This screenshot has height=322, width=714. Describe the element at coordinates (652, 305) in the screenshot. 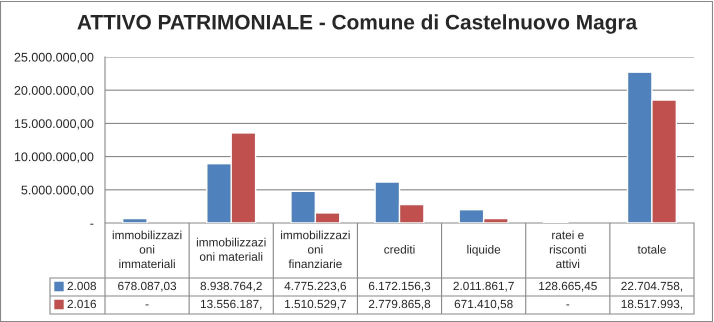

I see `data-label: 18.517.993,` at that location.